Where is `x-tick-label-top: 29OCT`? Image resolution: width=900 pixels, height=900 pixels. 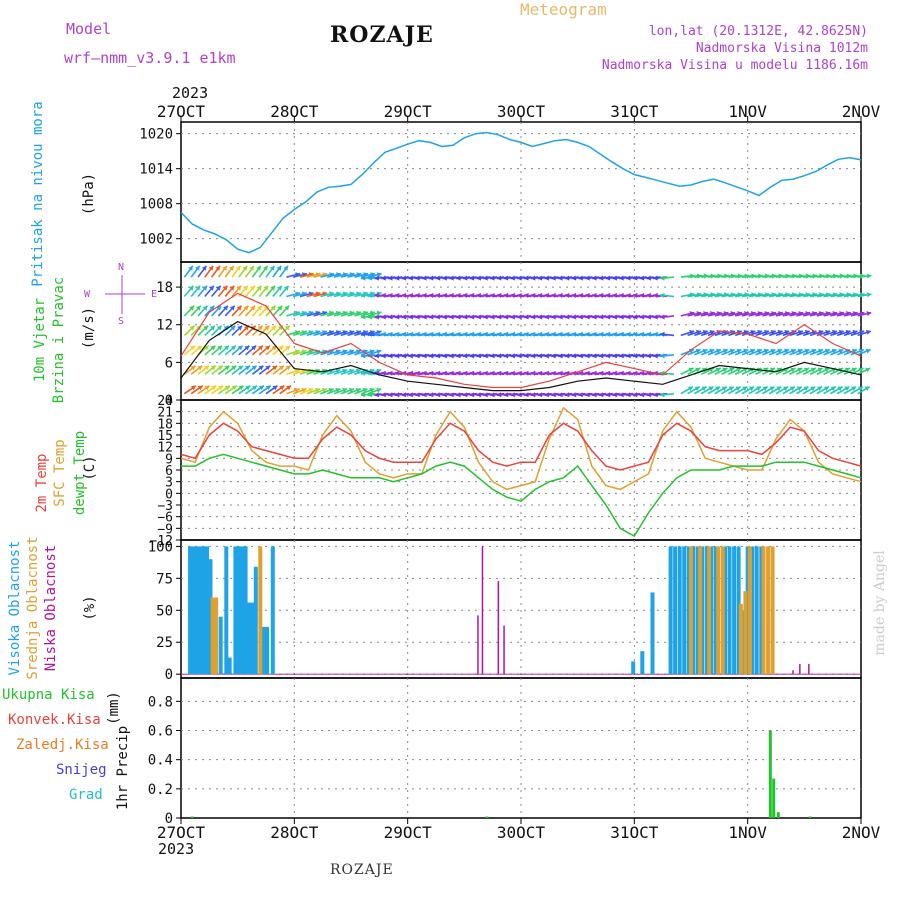
x-tick-label-top: 29OCT is located at coordinates (408, 111).